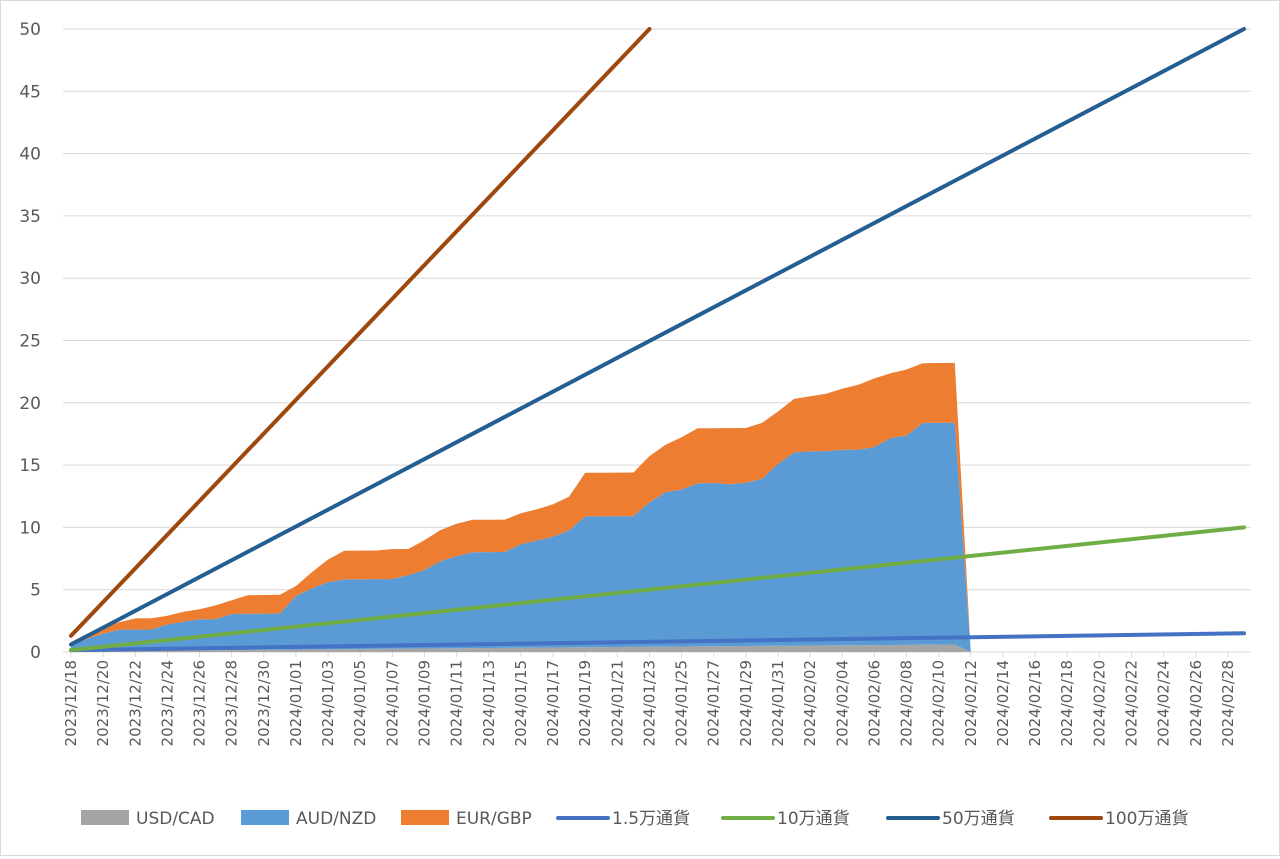 The image size is (1280, 859). What do you see at coordinates (778, 703) in the screenshot?
I see `x-tick-label: 2024/01/31` at bounding box center [778, 703].